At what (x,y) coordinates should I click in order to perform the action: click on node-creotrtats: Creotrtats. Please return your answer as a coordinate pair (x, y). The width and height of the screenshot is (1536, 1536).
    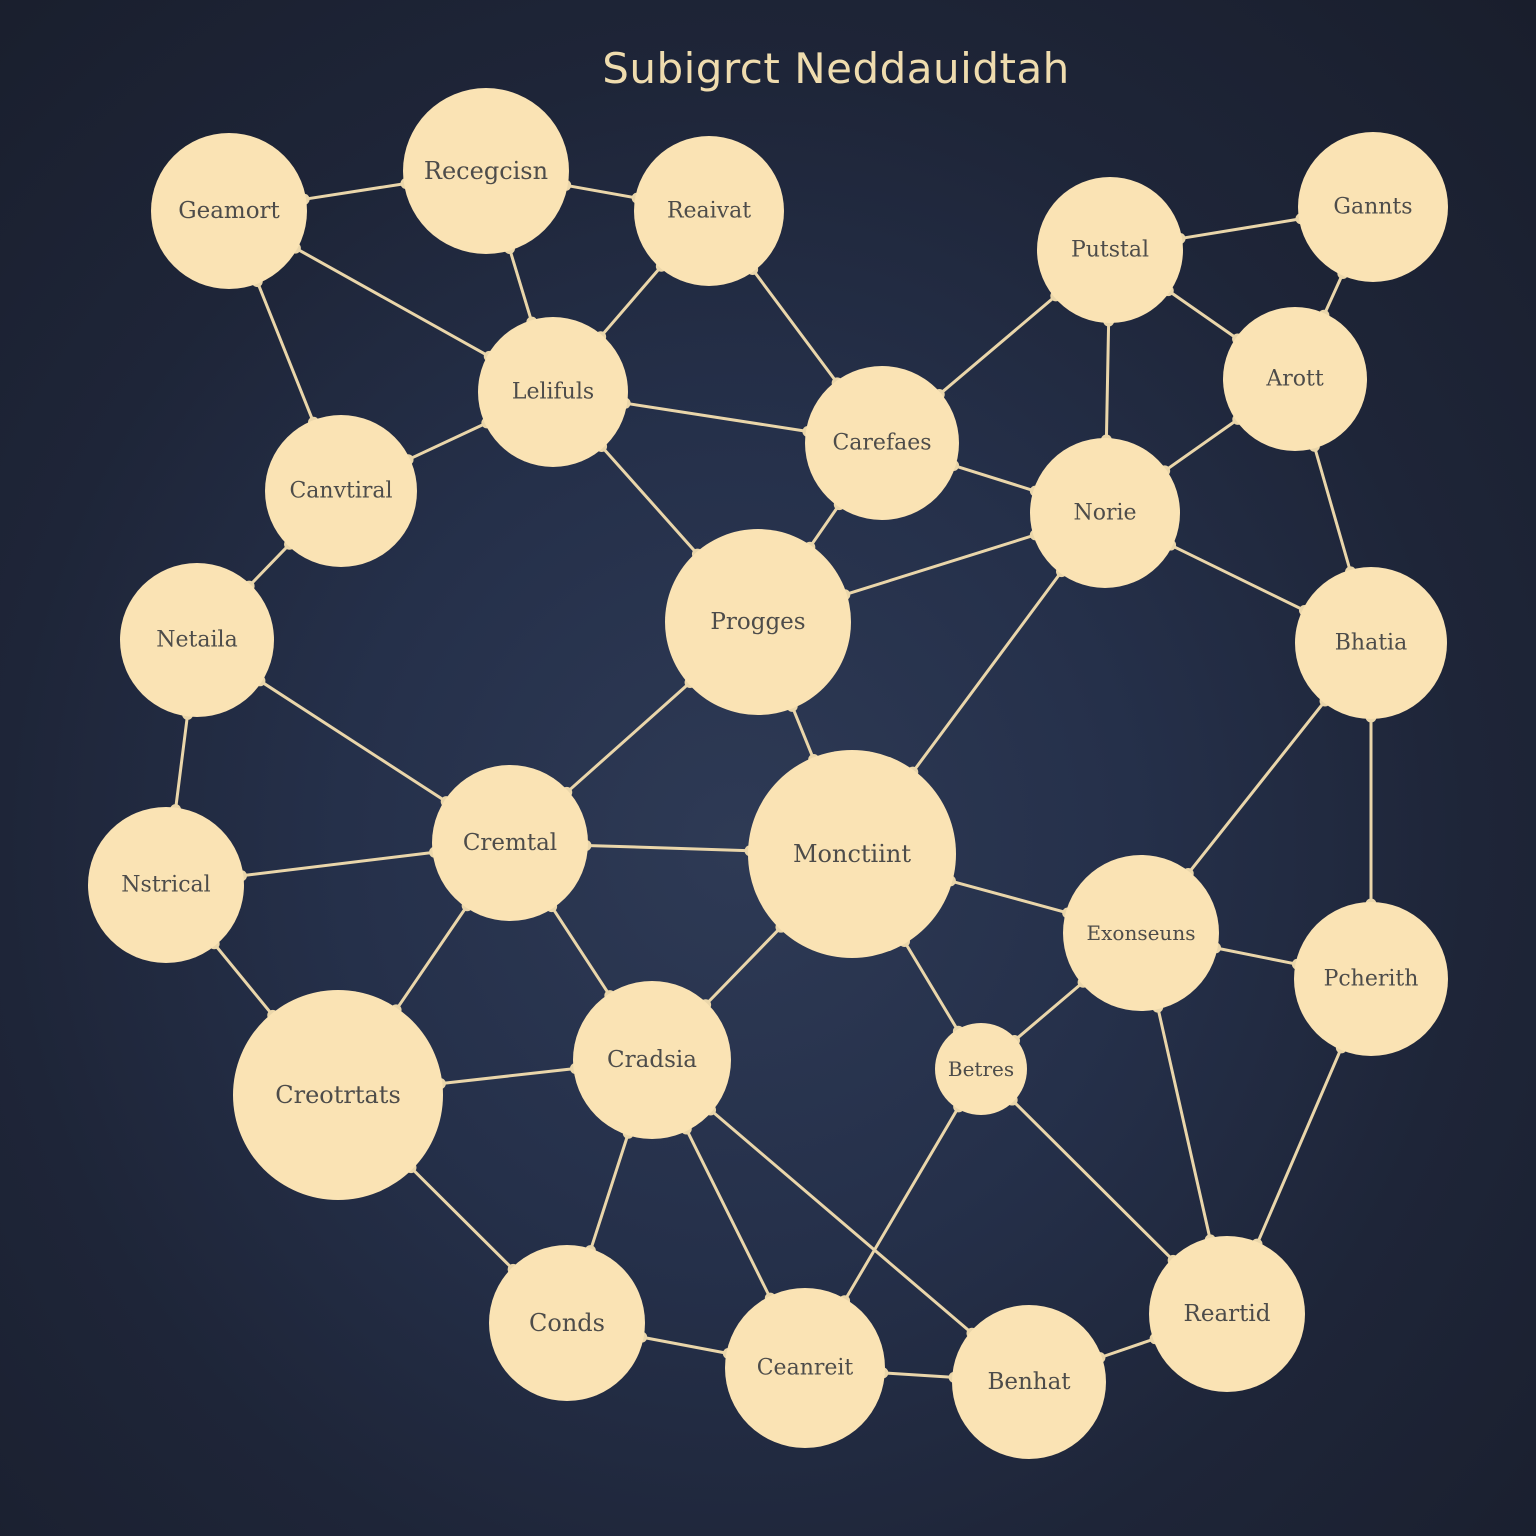
    Looking at the image, I should click on (338, 1095).